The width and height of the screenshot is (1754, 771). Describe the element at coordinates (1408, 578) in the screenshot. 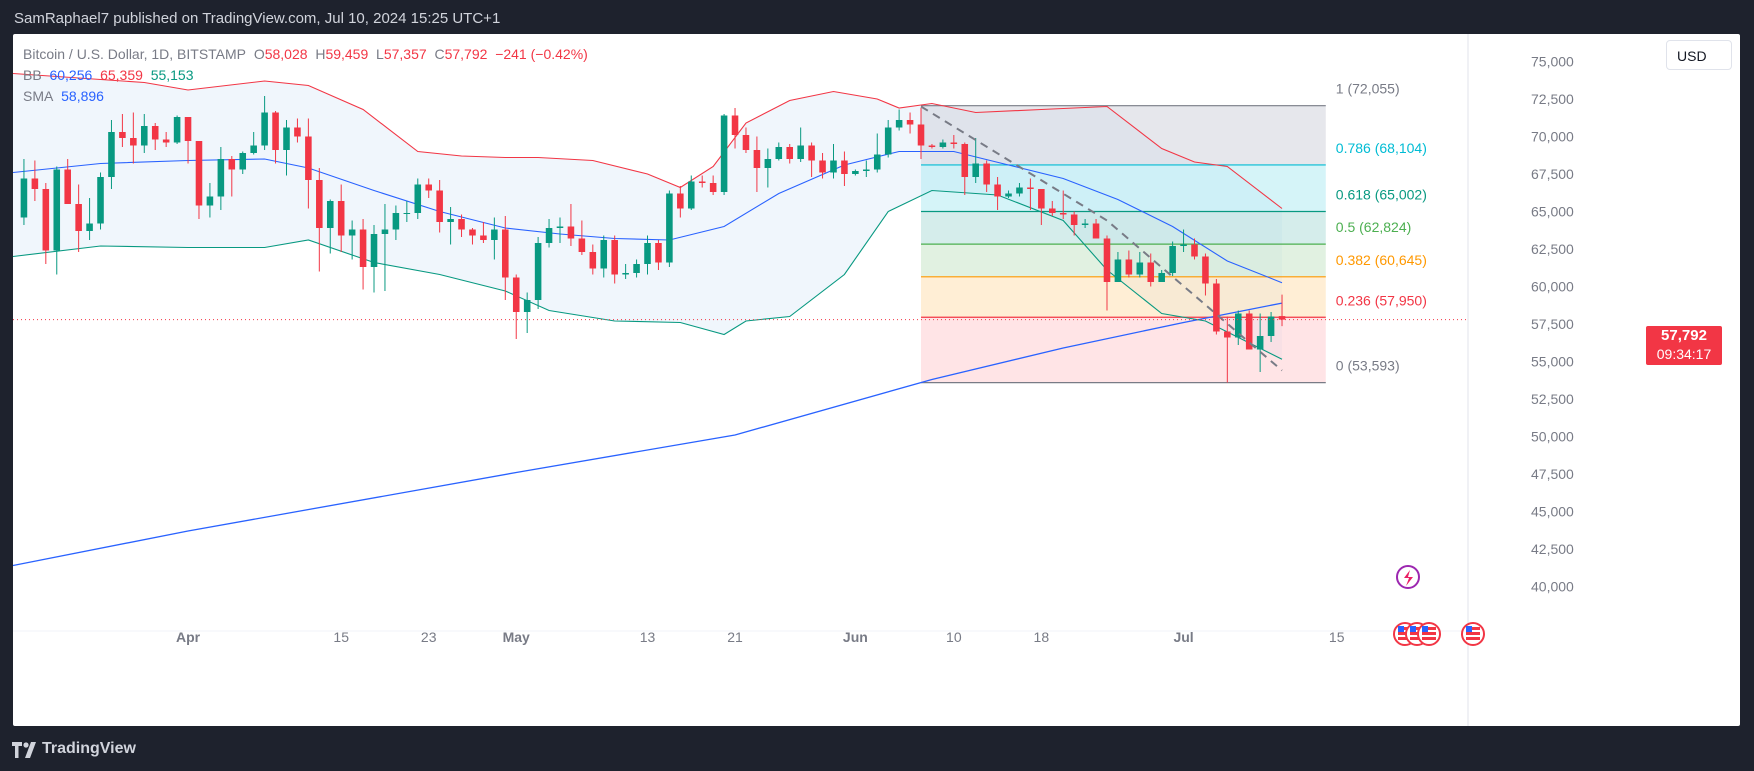

I see `lightning-icon-bolt` at that location.